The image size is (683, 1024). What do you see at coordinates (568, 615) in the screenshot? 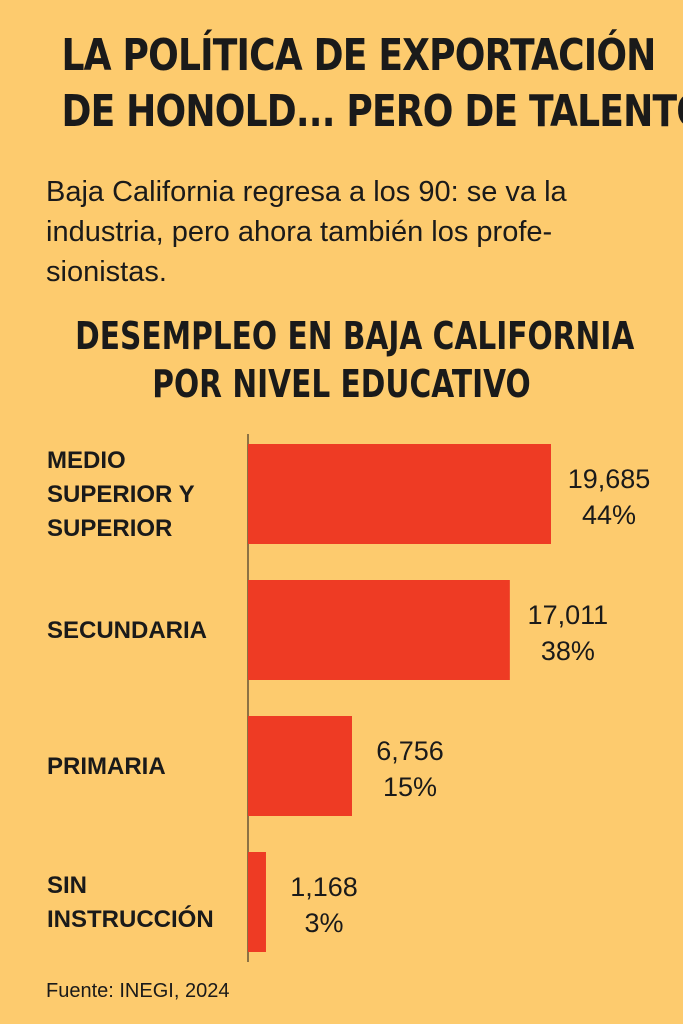
I see `value-label-1: 17,011` at bounding box center [568, 615].